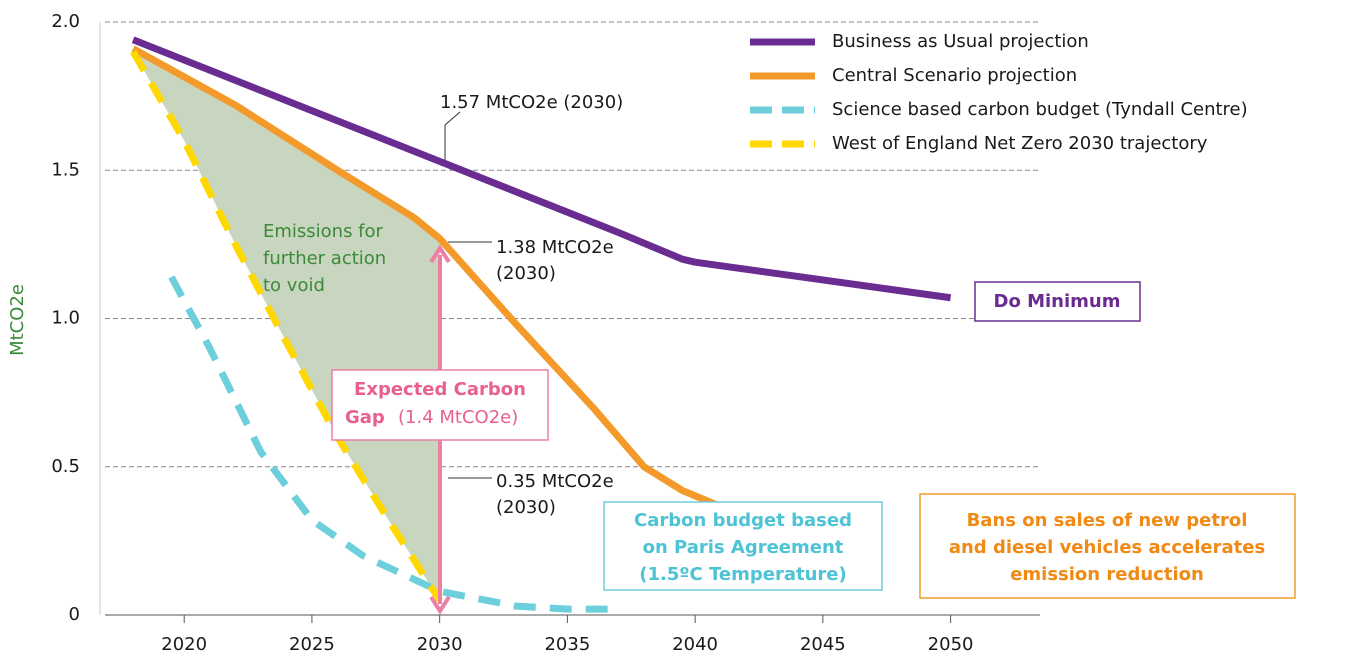 The height and width of the screenshot is (662, 1346). Describe the element at coordinates (458, 417) in the screenshot. I see `annotation: (1.4 MtCO2e)` at that location.